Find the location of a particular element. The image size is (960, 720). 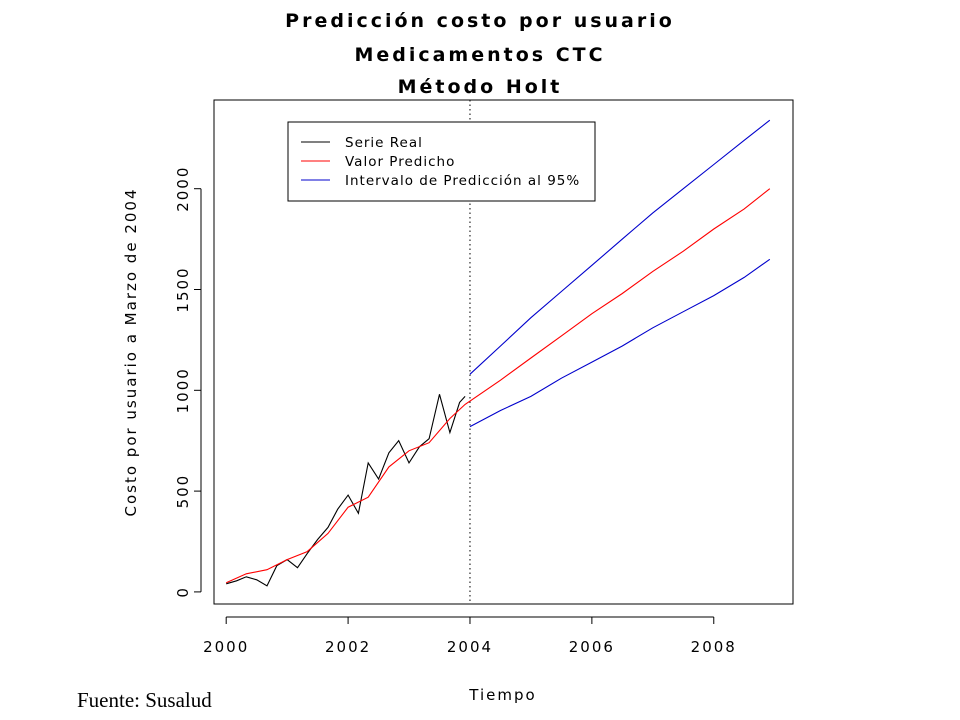

x-tick-label: 2006 is located at coordinates (592, 647).